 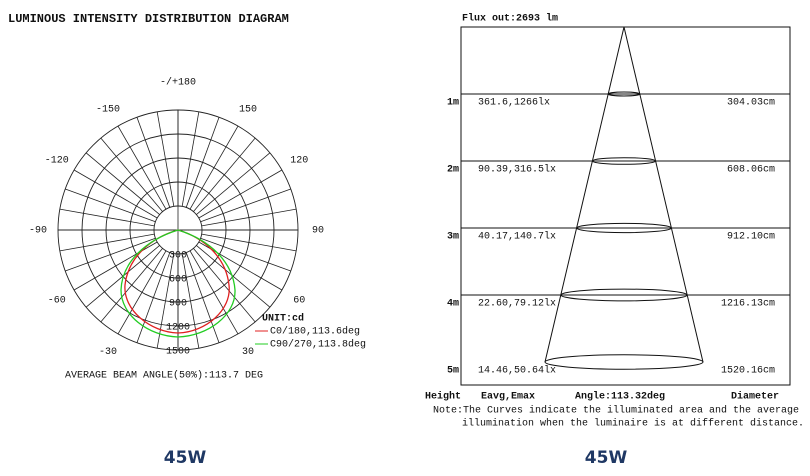 I want to click on flux: Flux out:2693 lm, so click(x=510, y=19).